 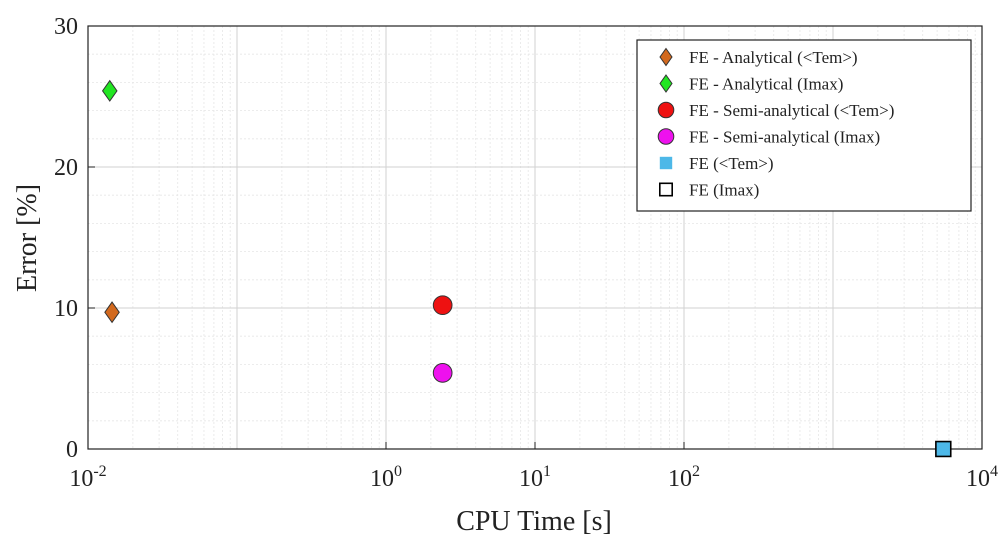 What do you see at coordinates (66, 27) in the screenshot?
I see `y-tick-label: 30` at bounding box center [66, 27].